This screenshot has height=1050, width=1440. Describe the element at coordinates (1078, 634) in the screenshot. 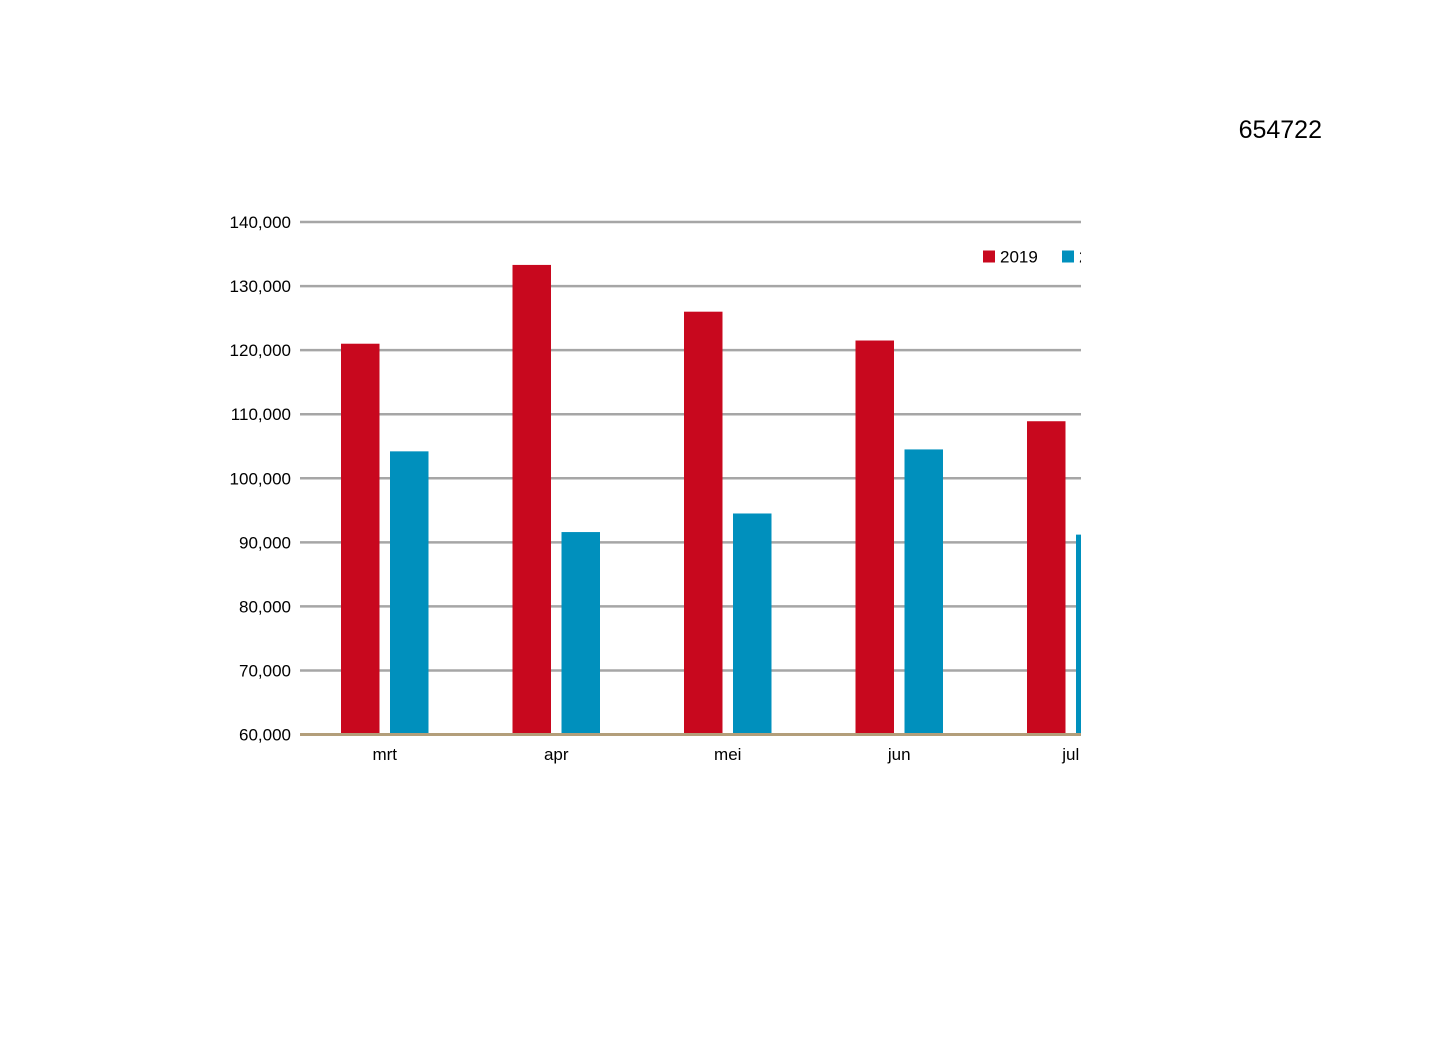

I see `bar-2-jul` at that location.